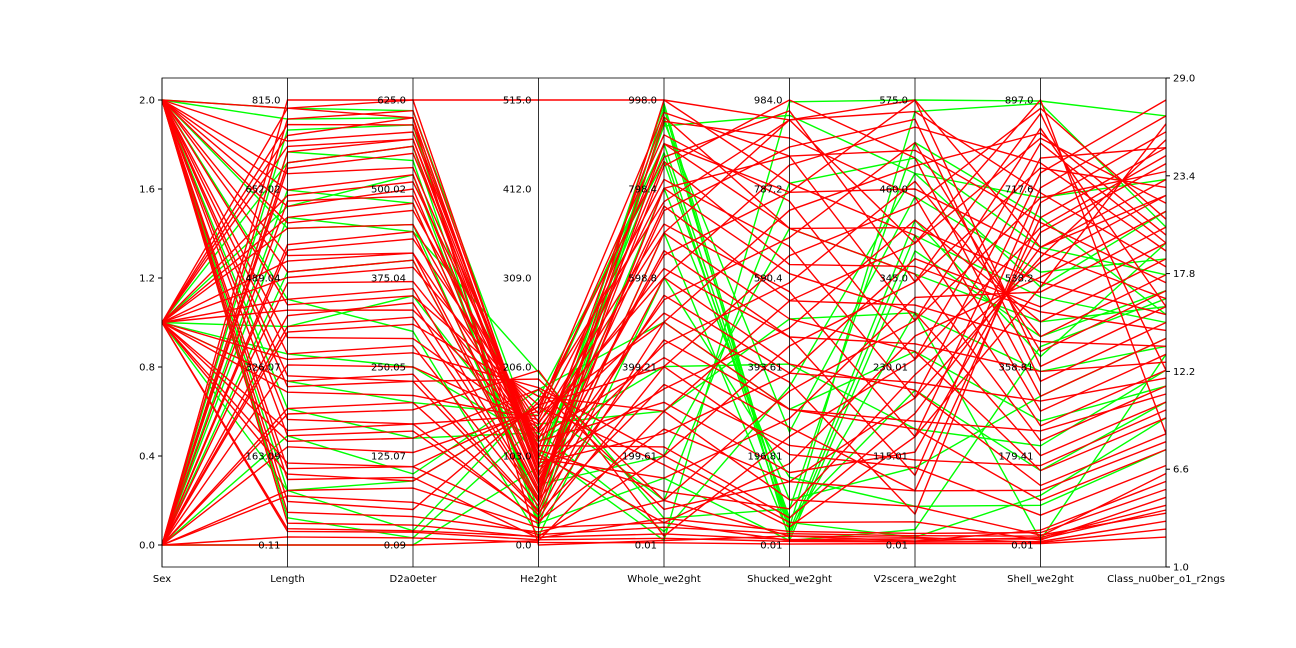 The width and height of the screenshot is (1296, 648). I want to click on right-tick-label: 29.0, so click(1184, 79).